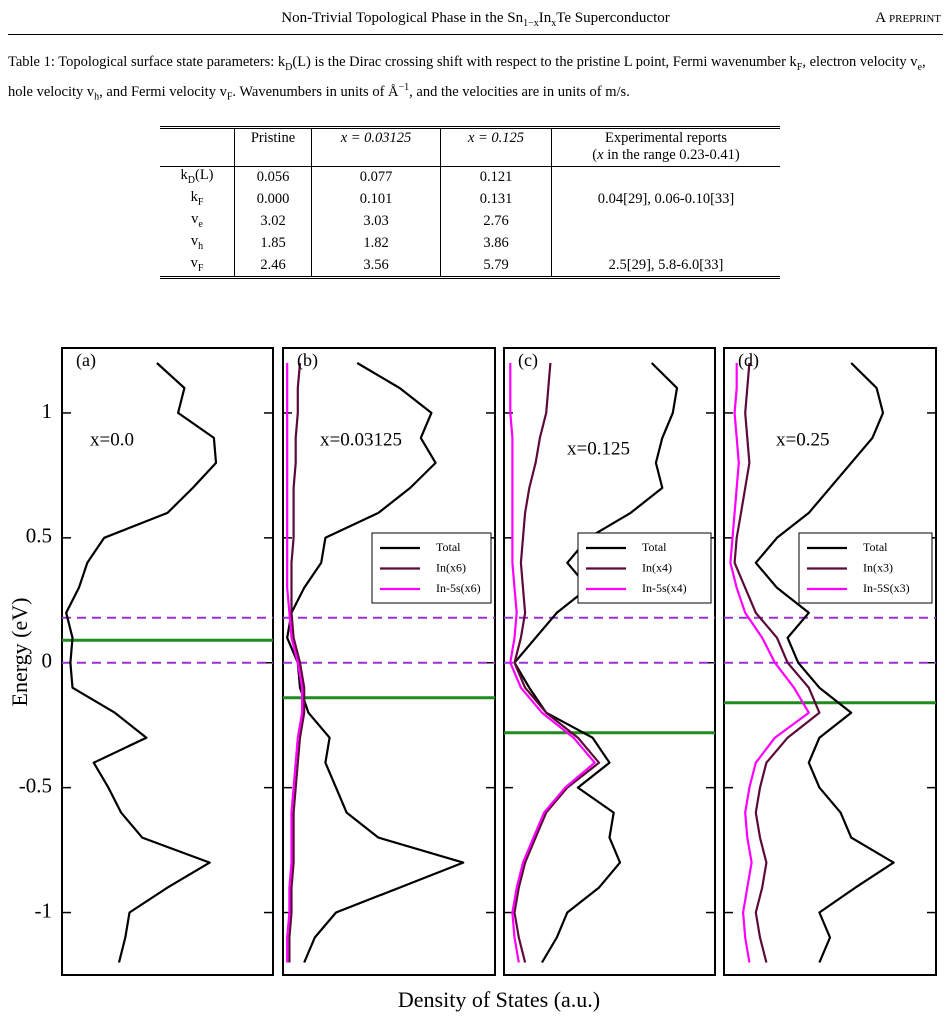 Image resolution: width=951 pixels, height=1028 pixels. I want to click on caption-text: . Wavenumbers in units of Å, so click(315, 91).